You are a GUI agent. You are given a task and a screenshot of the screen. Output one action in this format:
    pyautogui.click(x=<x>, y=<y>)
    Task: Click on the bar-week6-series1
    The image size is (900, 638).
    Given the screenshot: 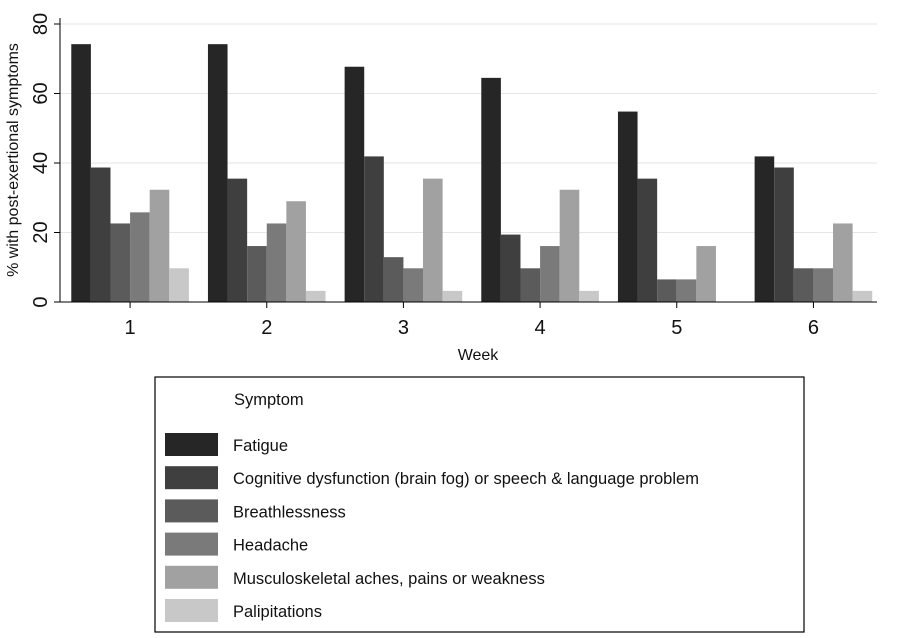 What is the action you would take?
    pyautogui.click(x=784, y=234)
    